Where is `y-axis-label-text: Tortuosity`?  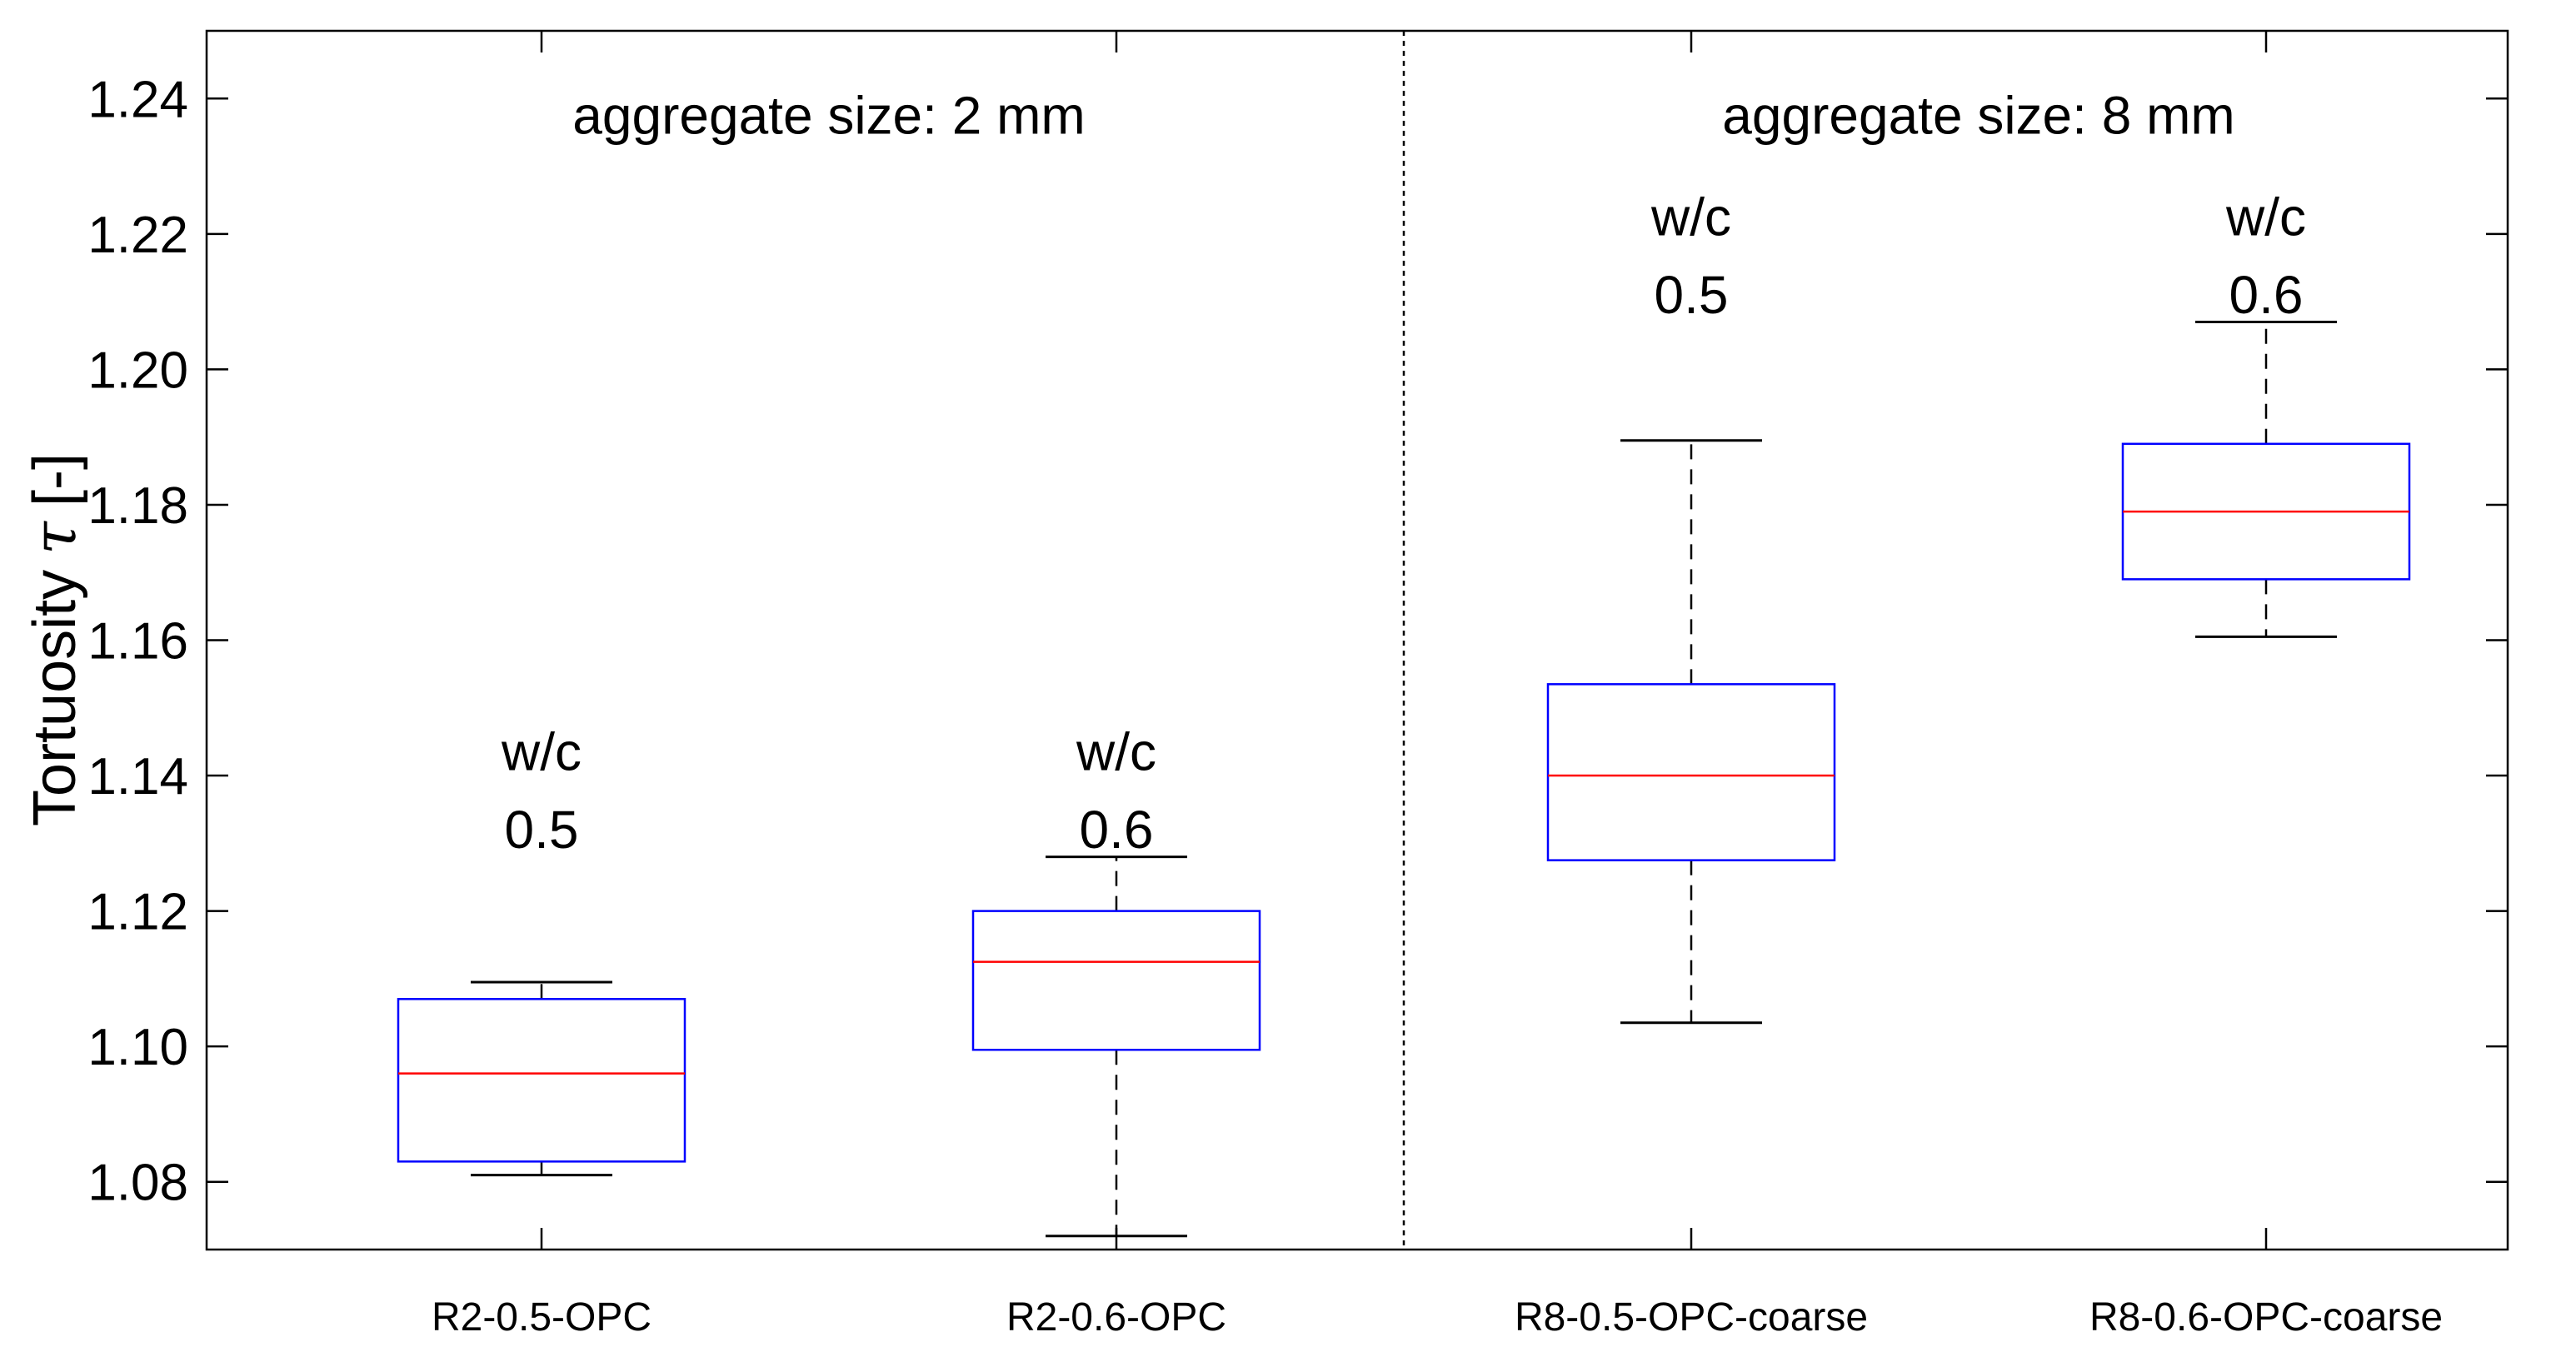 y-axis-label-text: Tortuosity is located at coordinates (55, 698).